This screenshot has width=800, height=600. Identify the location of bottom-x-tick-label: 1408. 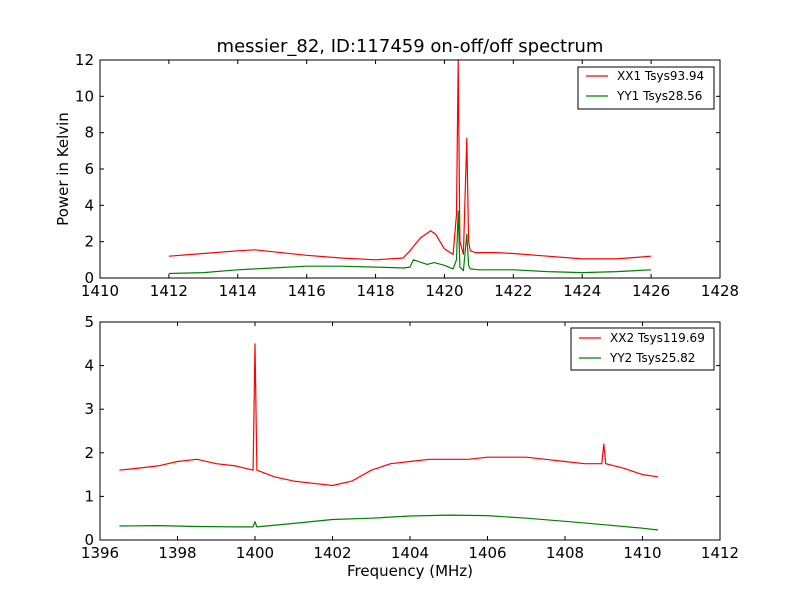
(565, 553).